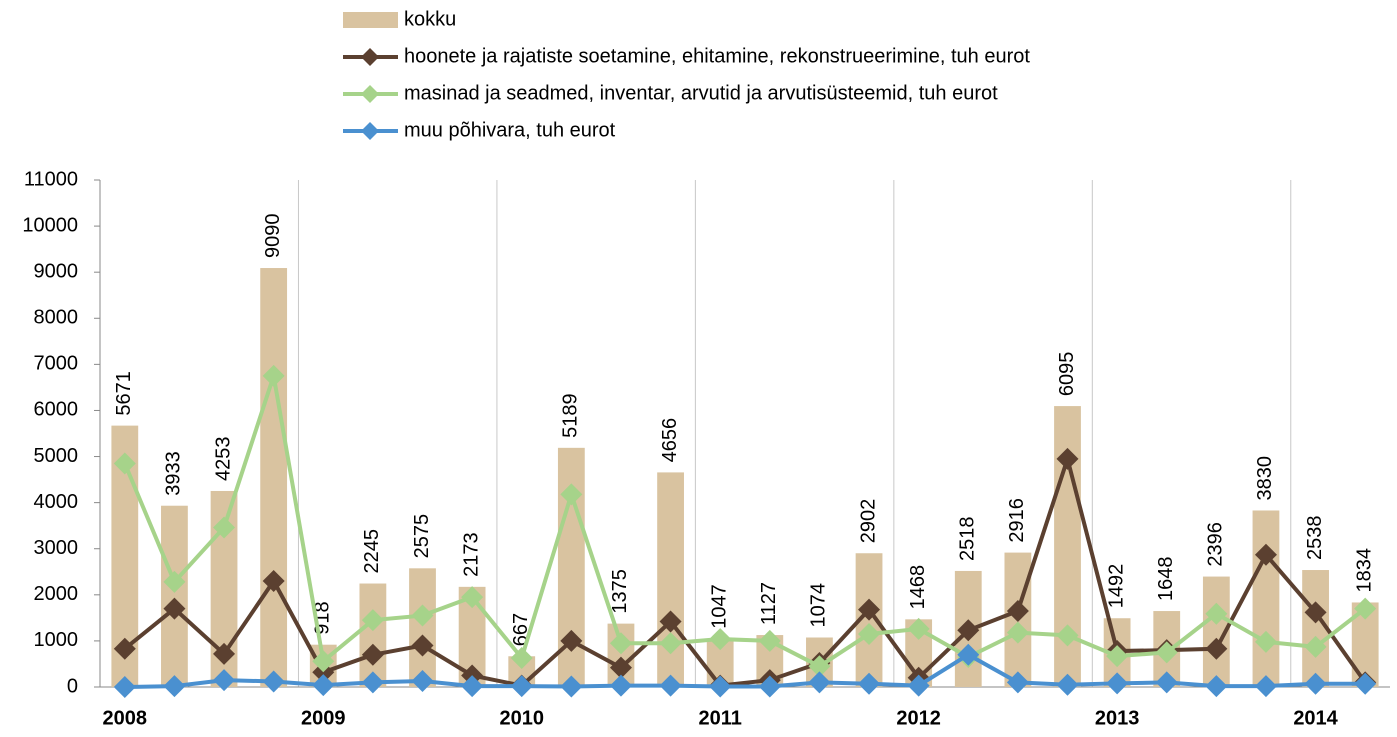 The image size is (1397, 737). Describe the element at coordinates (223, 458) in the screenshot. I see `value-label: 4253` at that location.